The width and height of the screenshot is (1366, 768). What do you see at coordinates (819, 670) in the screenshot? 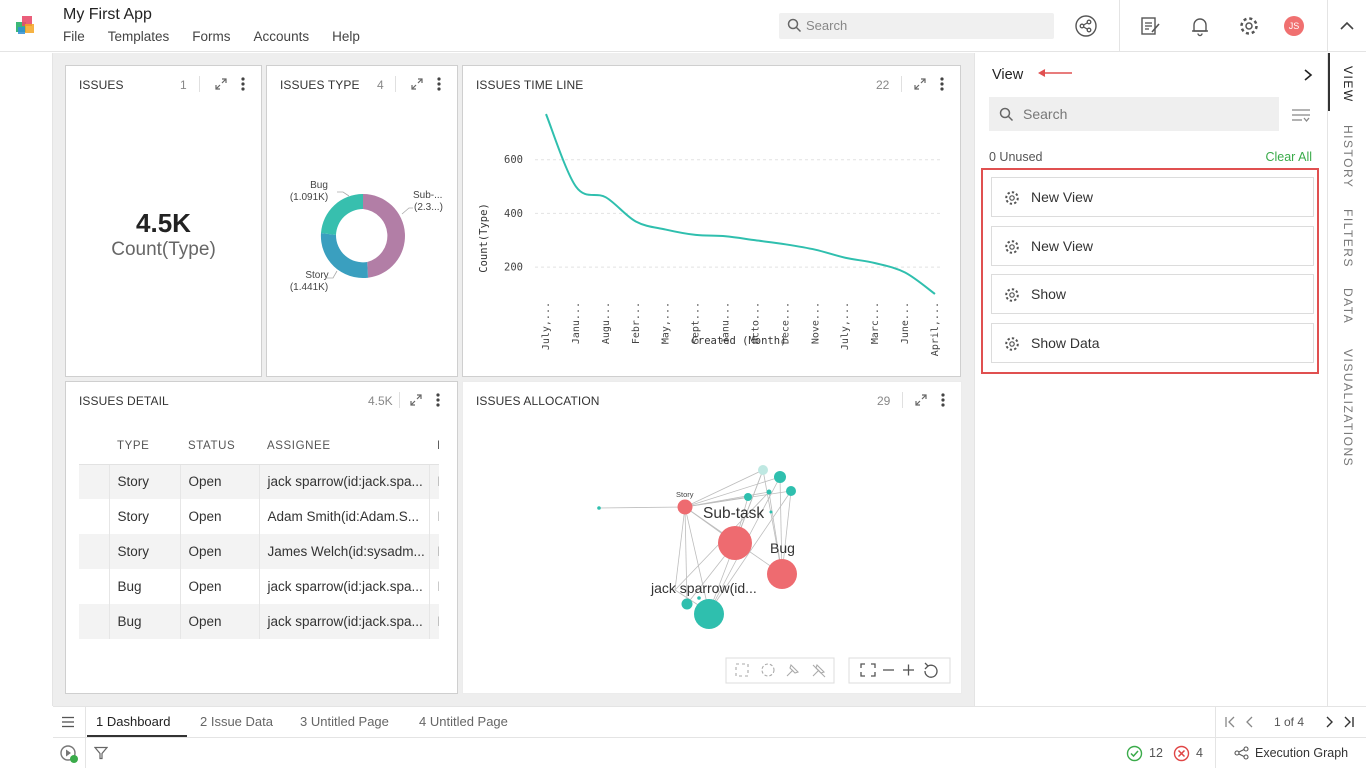
I see `unpin-icon` at bounding box center [819, 670].